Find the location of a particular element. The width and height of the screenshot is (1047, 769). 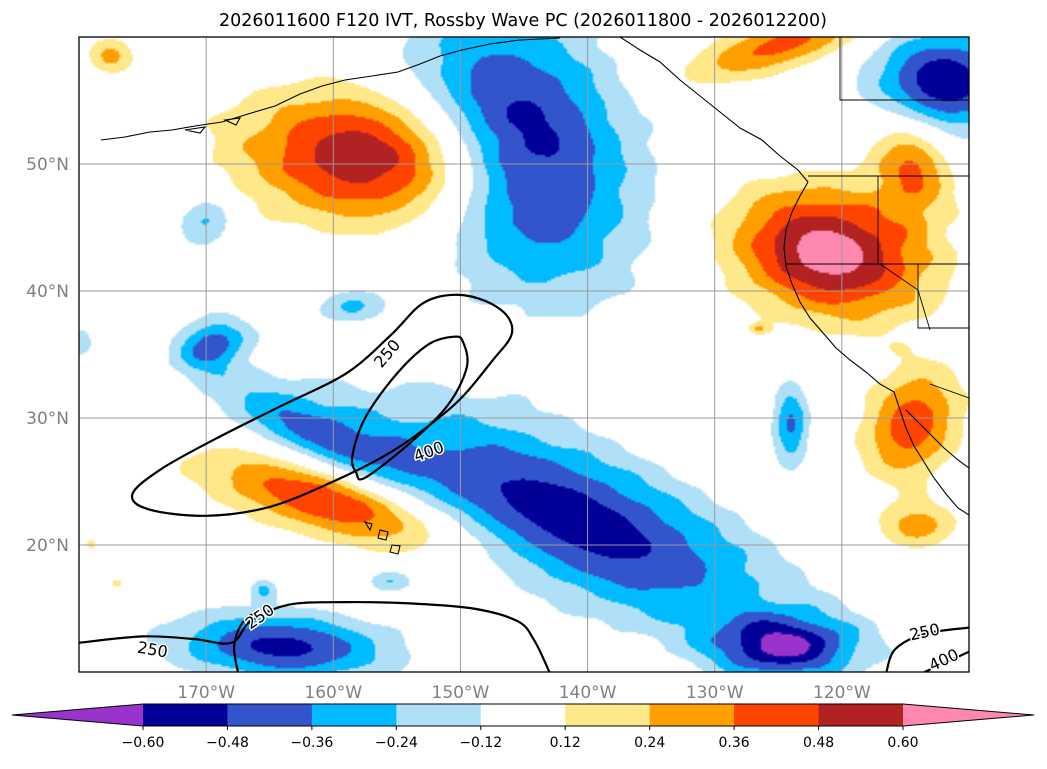

y-tick-label: 40°N is located at coordinates (47, 292).